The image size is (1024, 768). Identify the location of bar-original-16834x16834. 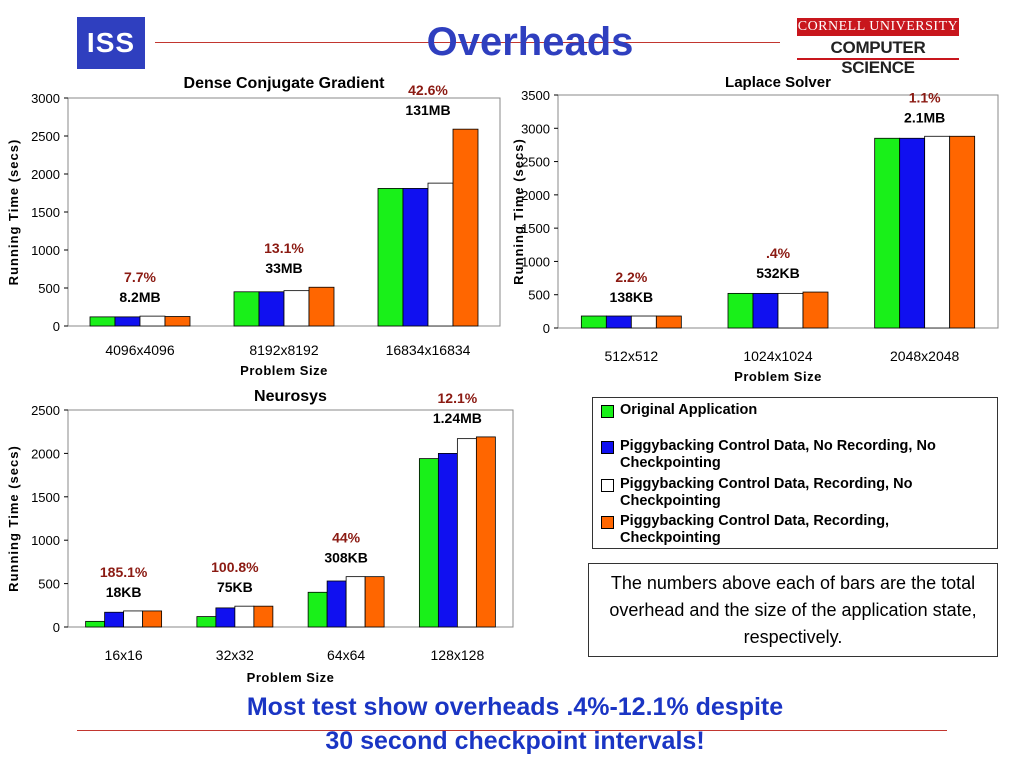
(390, 257).